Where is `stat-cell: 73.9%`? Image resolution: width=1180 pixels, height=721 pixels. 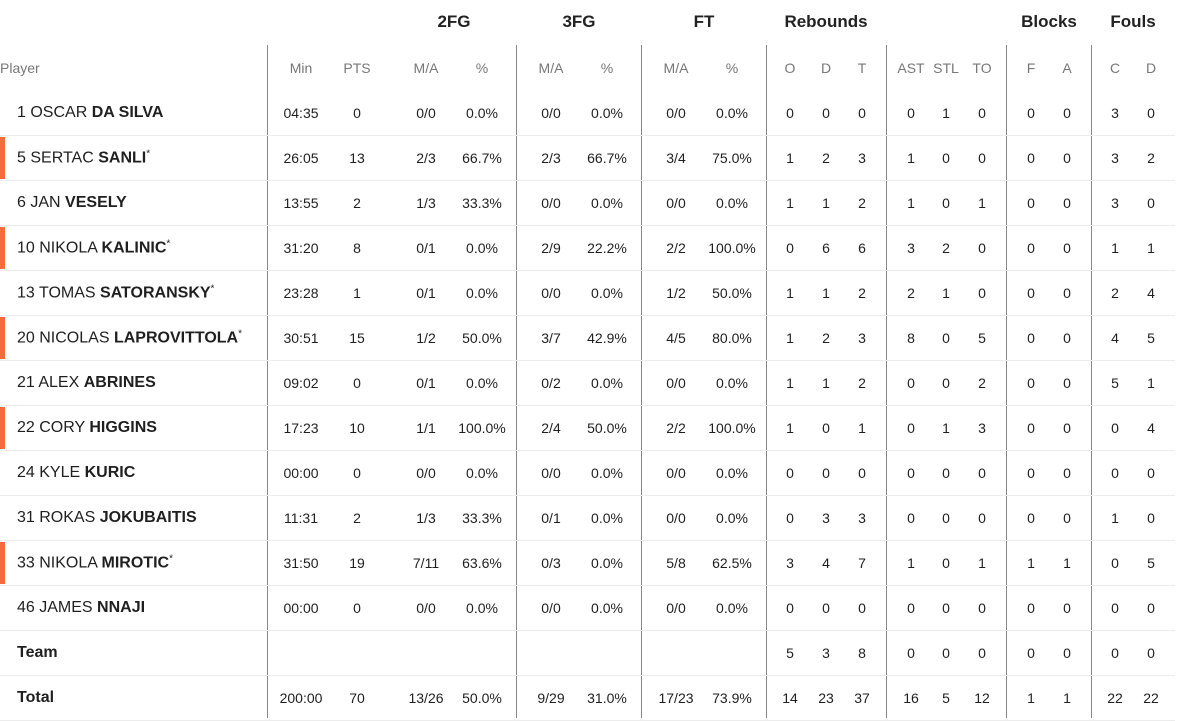 stat-cell: 73.9% is located at coordinates (732, 698).